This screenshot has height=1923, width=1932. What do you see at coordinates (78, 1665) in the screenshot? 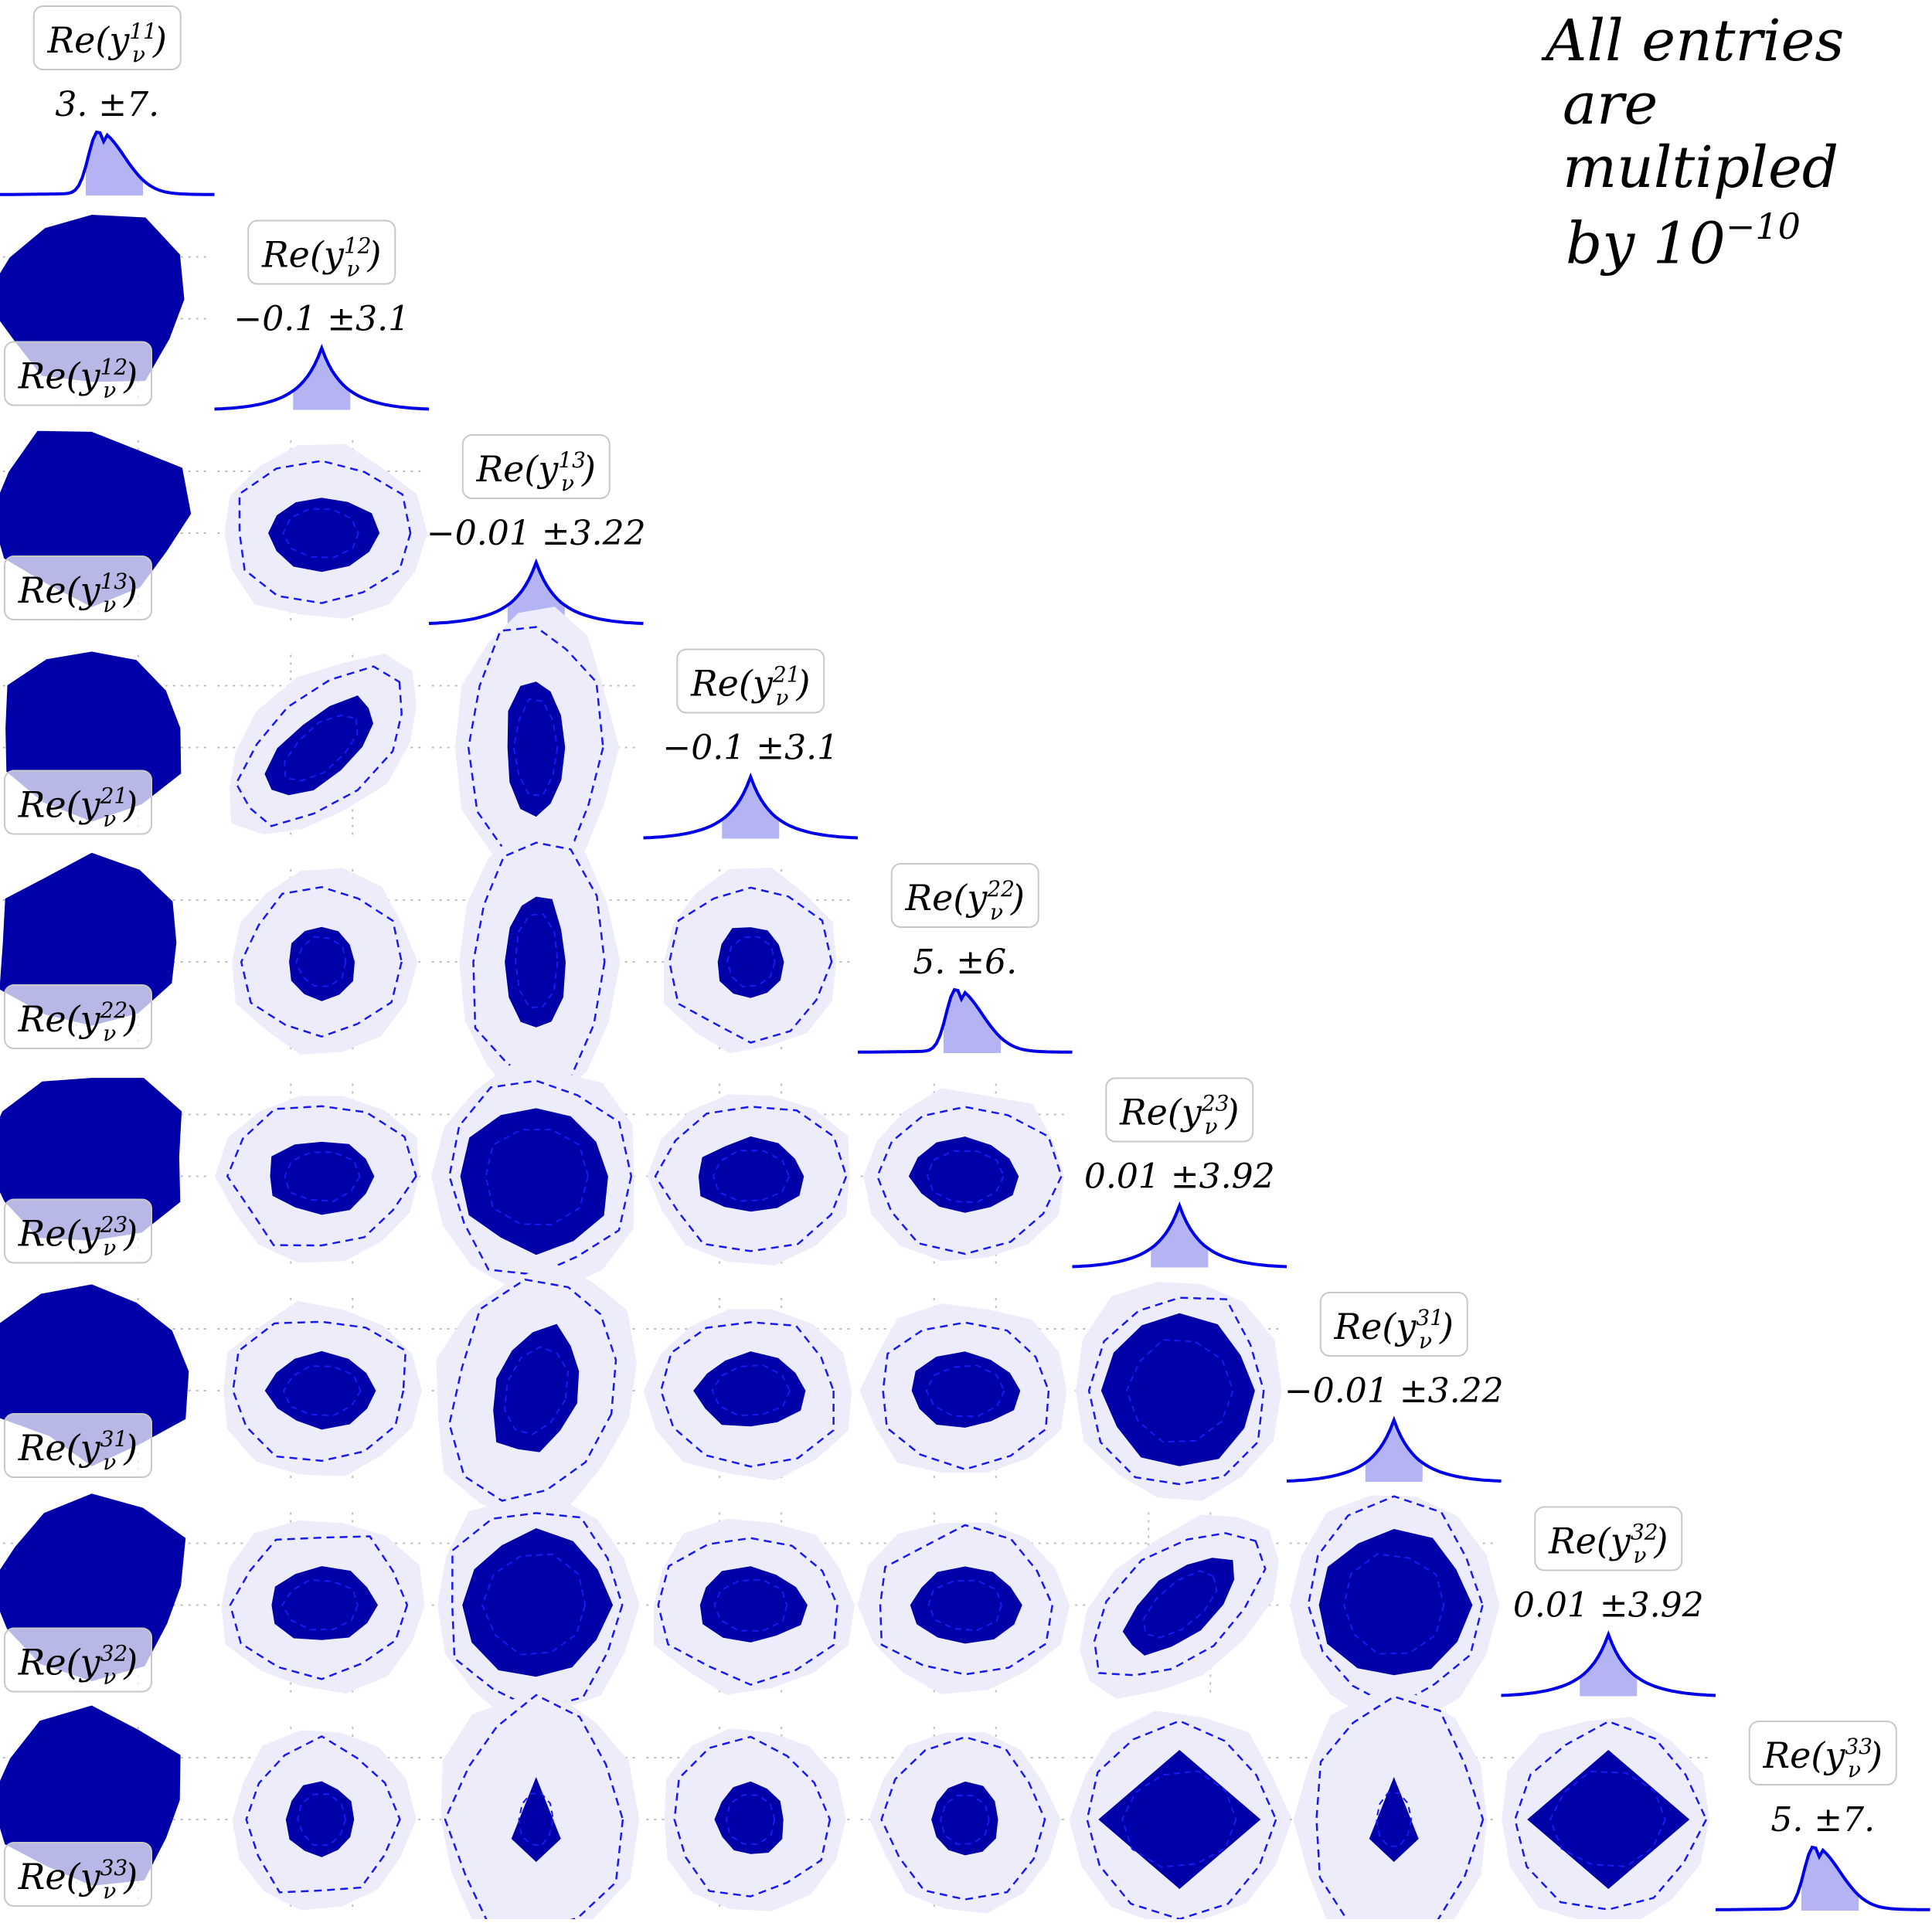
I see `row-label-text-32: Re(y32 ν)` at bounding box center [78, 1665].